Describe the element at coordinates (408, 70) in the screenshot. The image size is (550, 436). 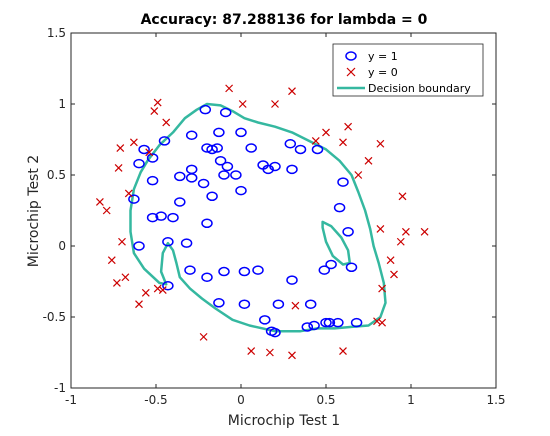
I see `legend: y = 1 y = 0 Decision boundary` at that location.